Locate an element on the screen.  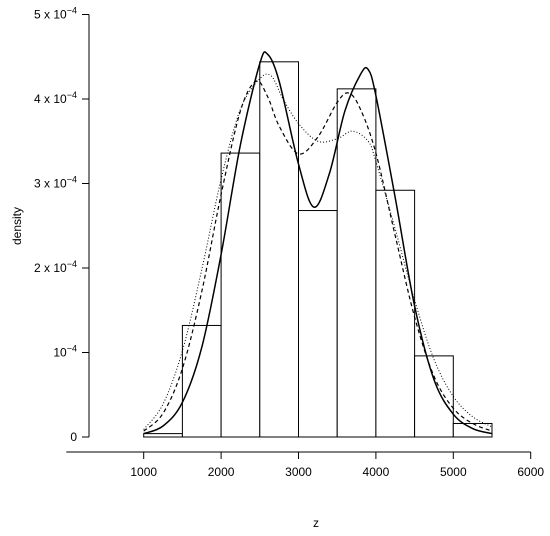
x-axis: 1000 2000 3000 4000 5000 6000 is located at coordinates (305, 465).